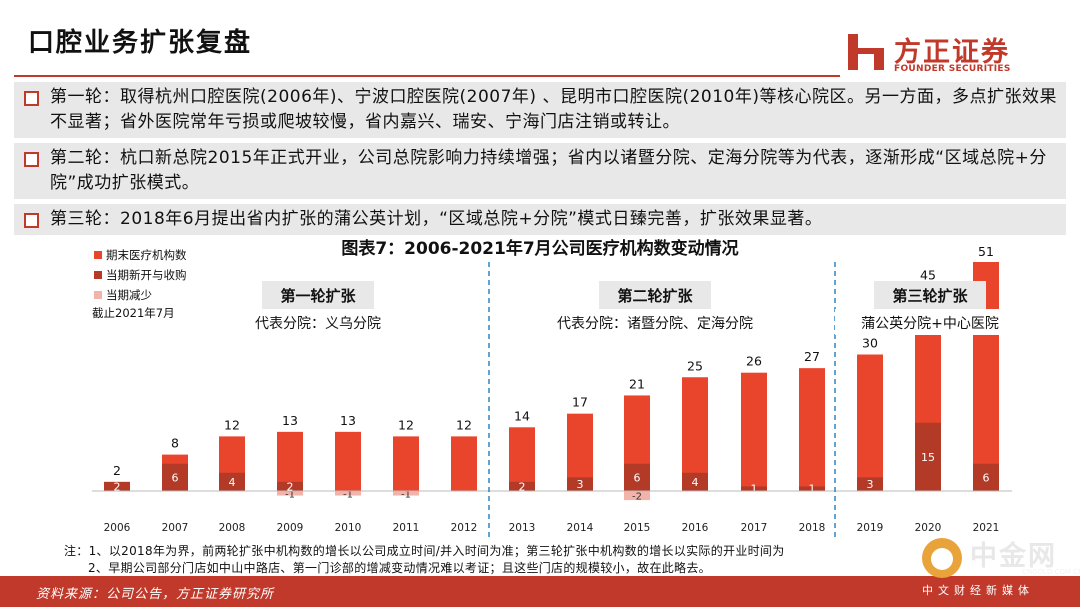  What do you see at coordinates (580, 402) in the screenshot?
I see `data-label-total: 17` at bounding box center [580, 402].